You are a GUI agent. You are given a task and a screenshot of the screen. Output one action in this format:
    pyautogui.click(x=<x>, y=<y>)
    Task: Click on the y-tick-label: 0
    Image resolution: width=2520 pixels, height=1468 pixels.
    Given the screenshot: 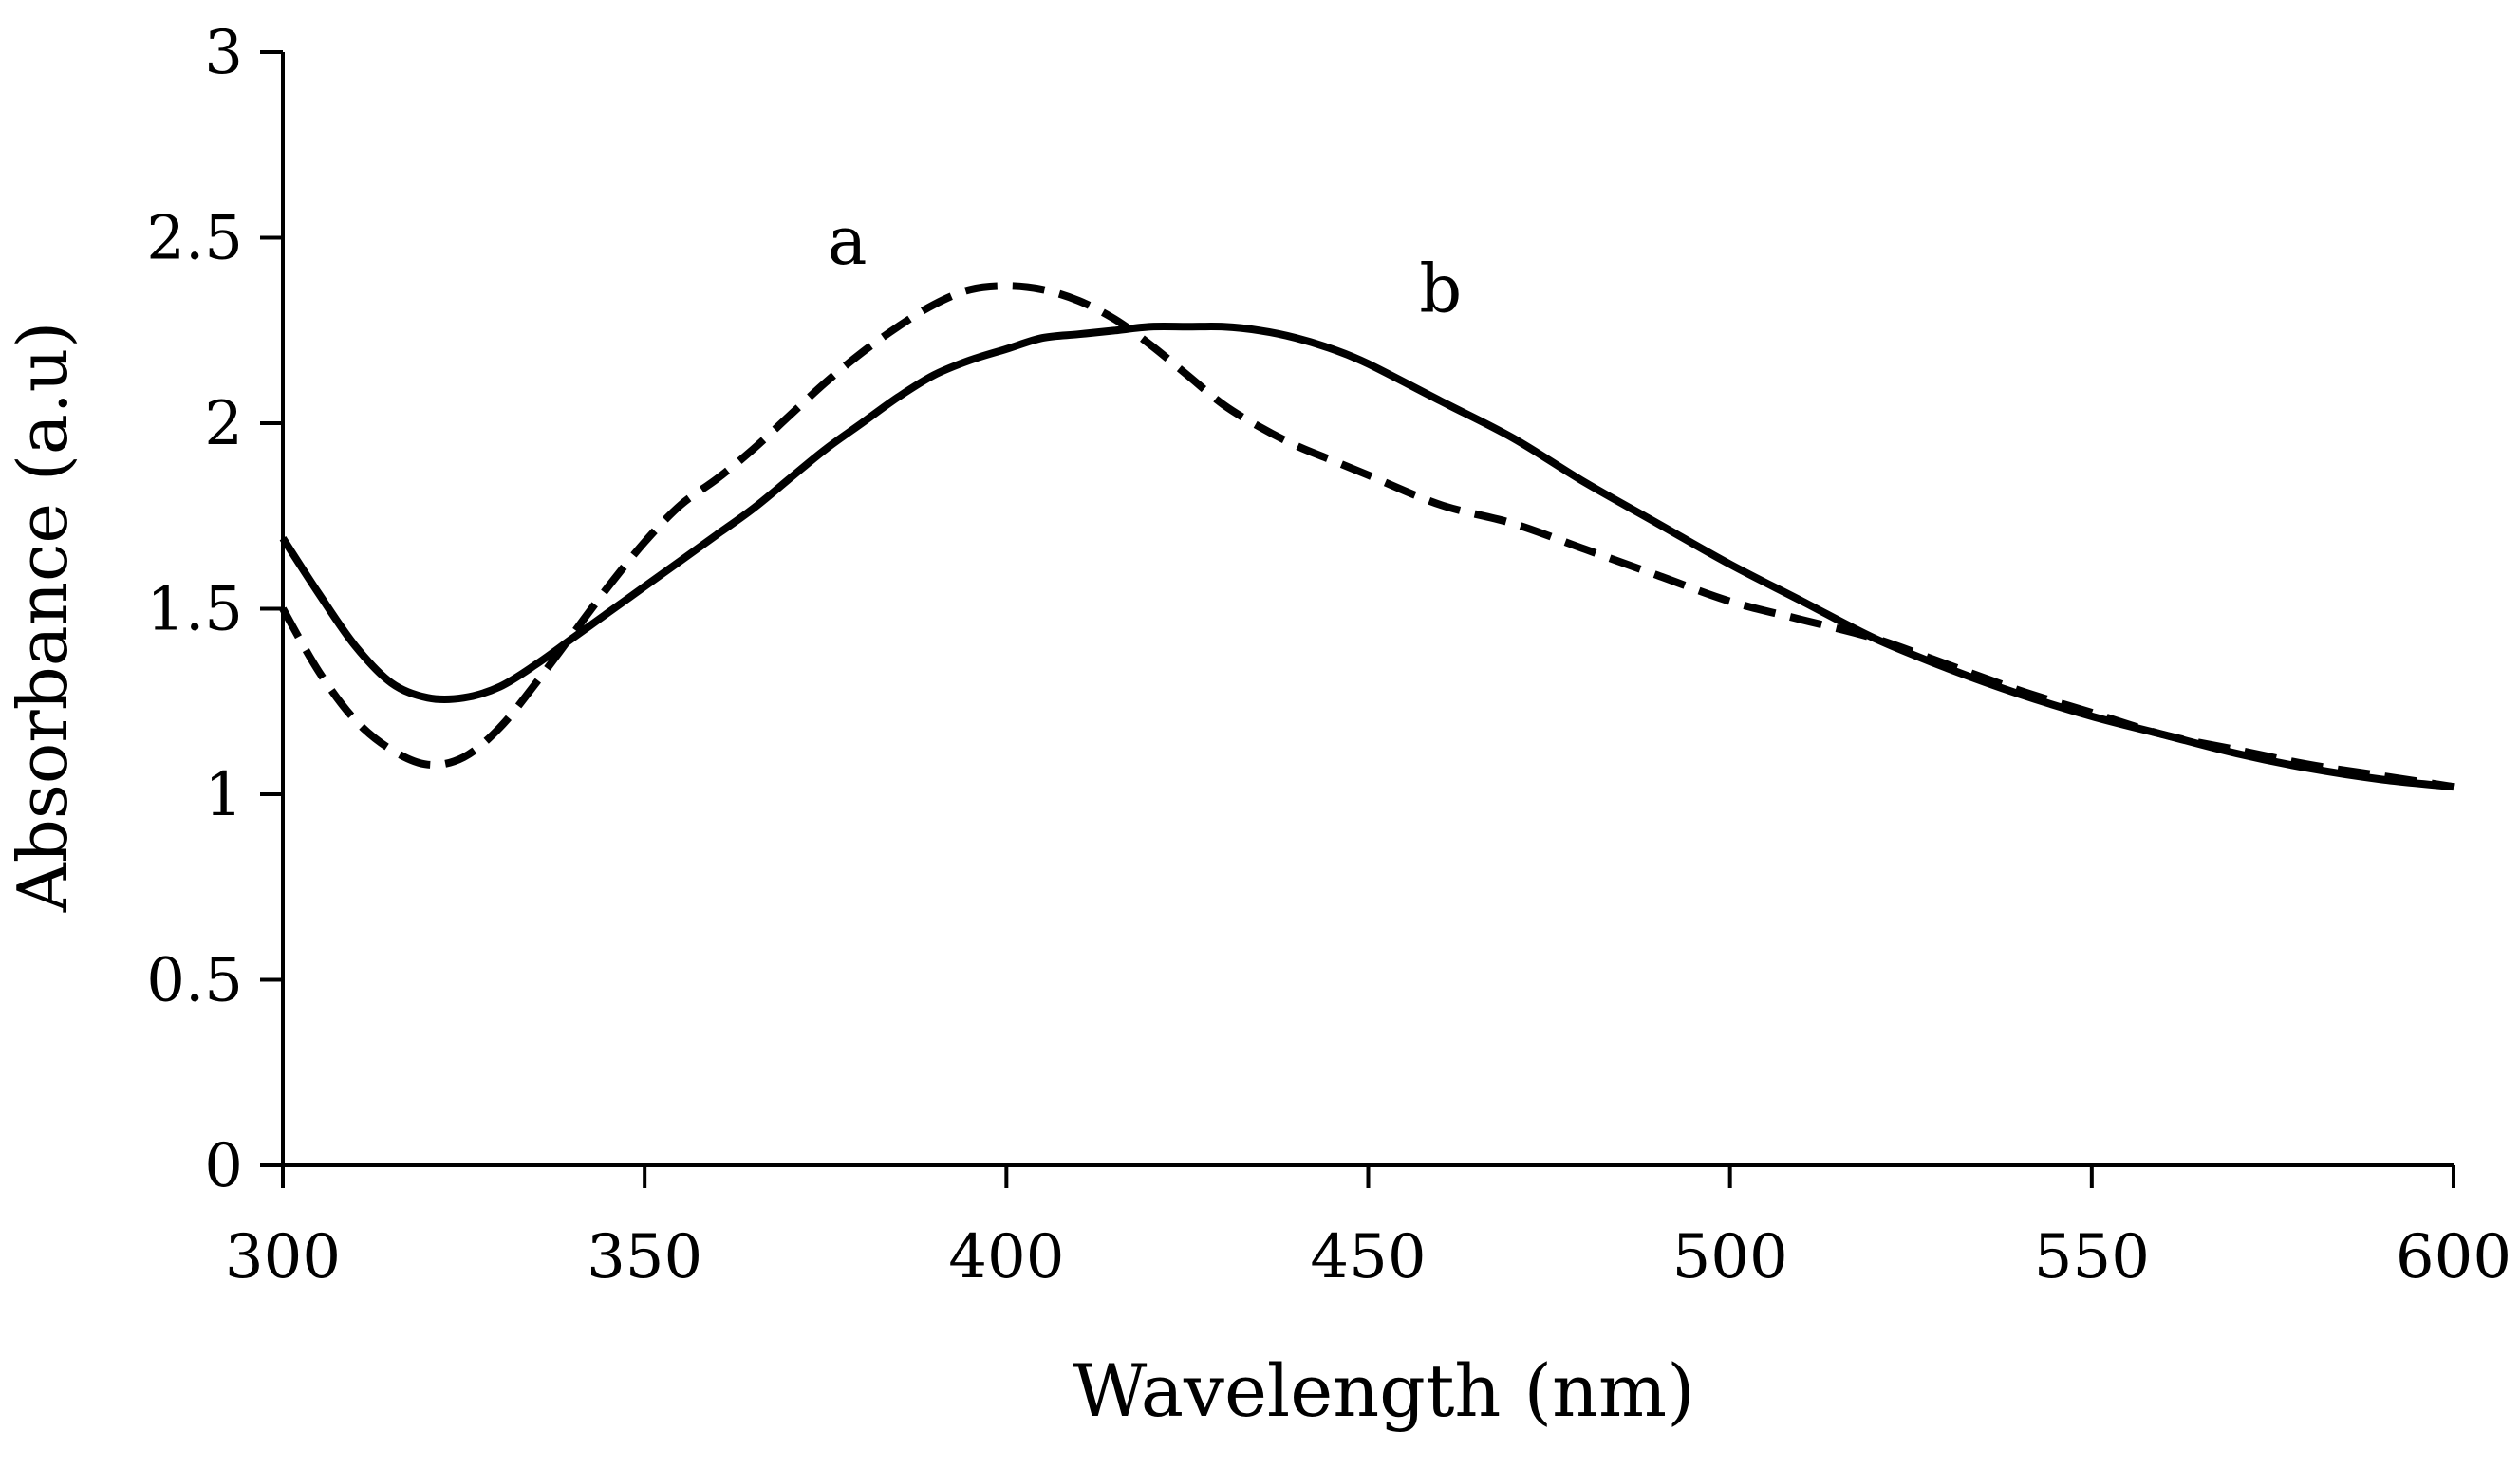 What is the action you would take?
    pyautogui.click(x=224, y=1166)
    